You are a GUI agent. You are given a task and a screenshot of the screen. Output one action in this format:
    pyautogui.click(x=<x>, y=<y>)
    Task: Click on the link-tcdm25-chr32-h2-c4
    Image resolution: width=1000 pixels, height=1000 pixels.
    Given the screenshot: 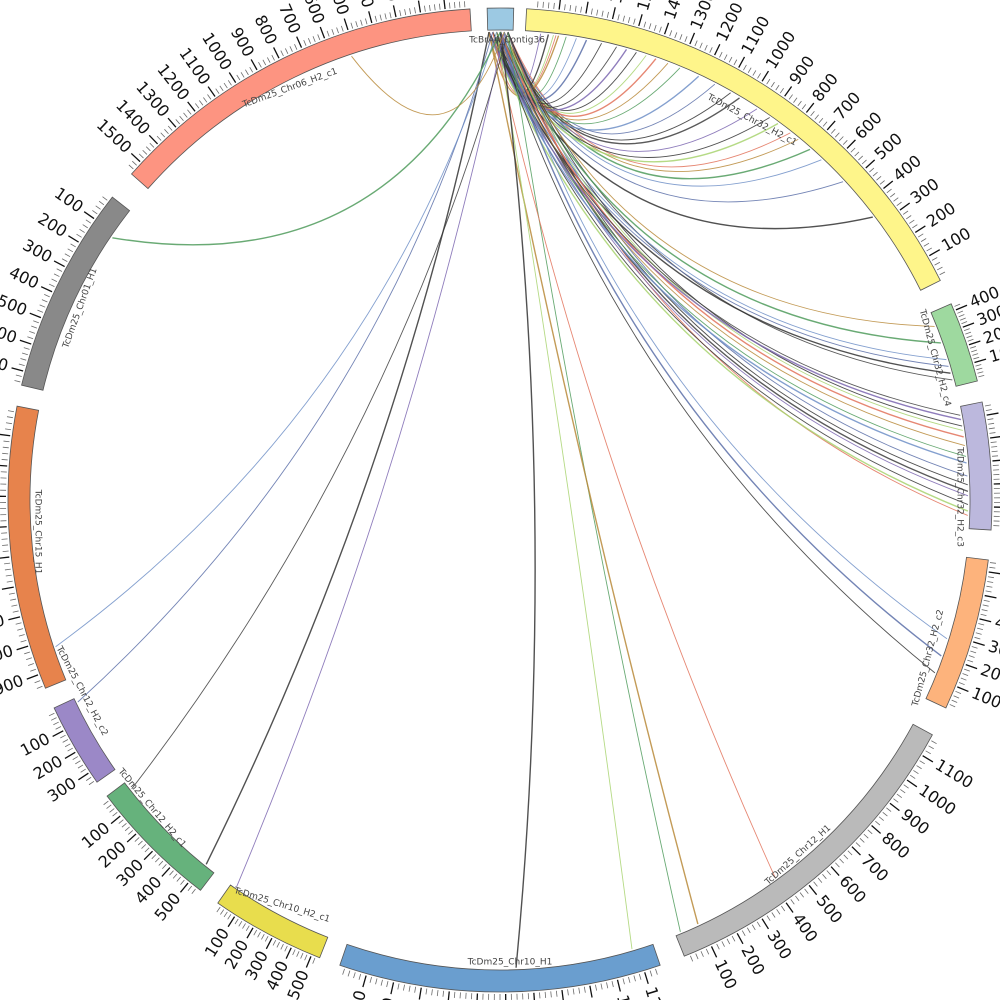 What is the action you would take?
    pyautogui.click(x=719, y=179)
    